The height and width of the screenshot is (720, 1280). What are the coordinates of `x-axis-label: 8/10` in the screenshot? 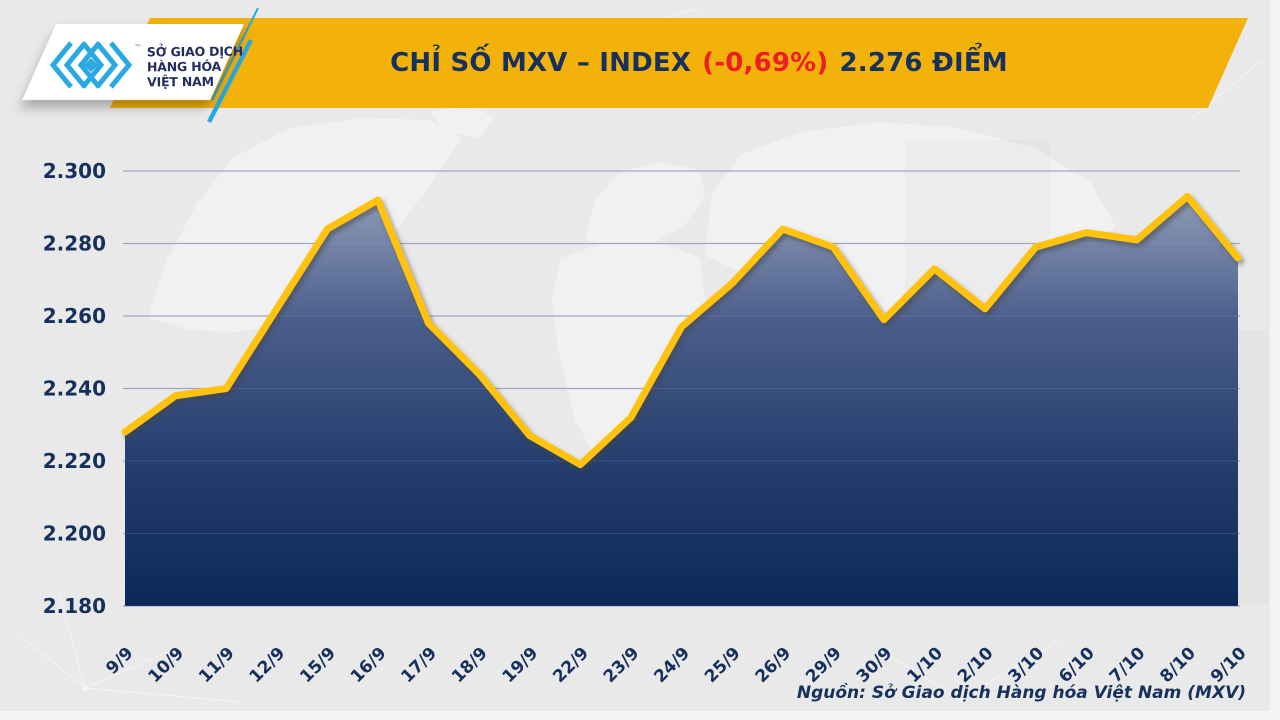 It's located at (1178, 665).